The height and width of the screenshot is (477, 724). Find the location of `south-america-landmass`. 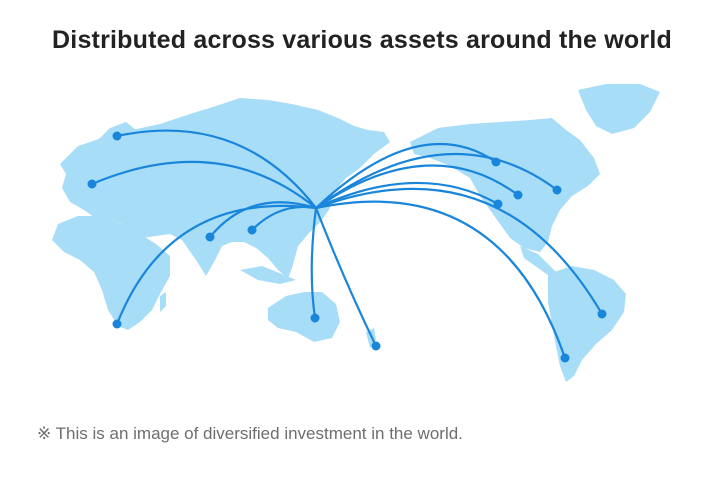

south-america-landmass is located at coordinates (587, 324).